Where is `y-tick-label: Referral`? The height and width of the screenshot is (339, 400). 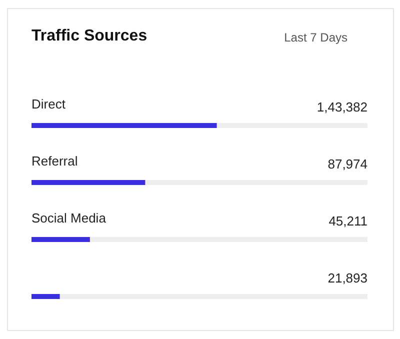 y-tick-label: Referral is located at coordinates (55, 161).